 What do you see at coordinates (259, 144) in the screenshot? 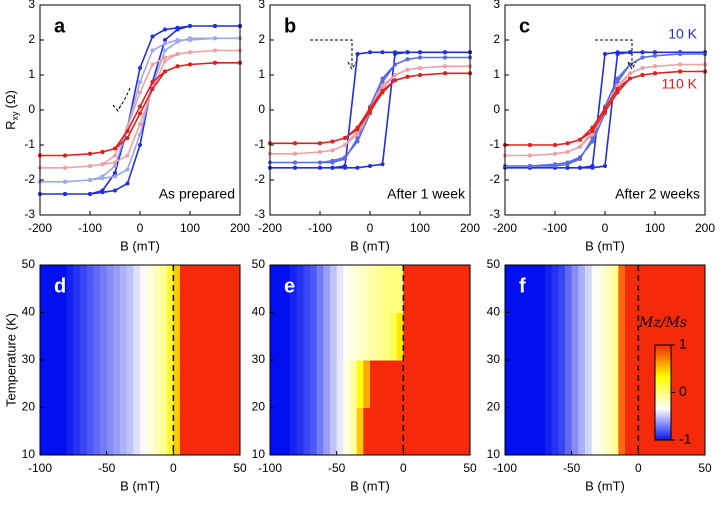
I see `y-tick-label: -1` at bounding box center [259, 144].